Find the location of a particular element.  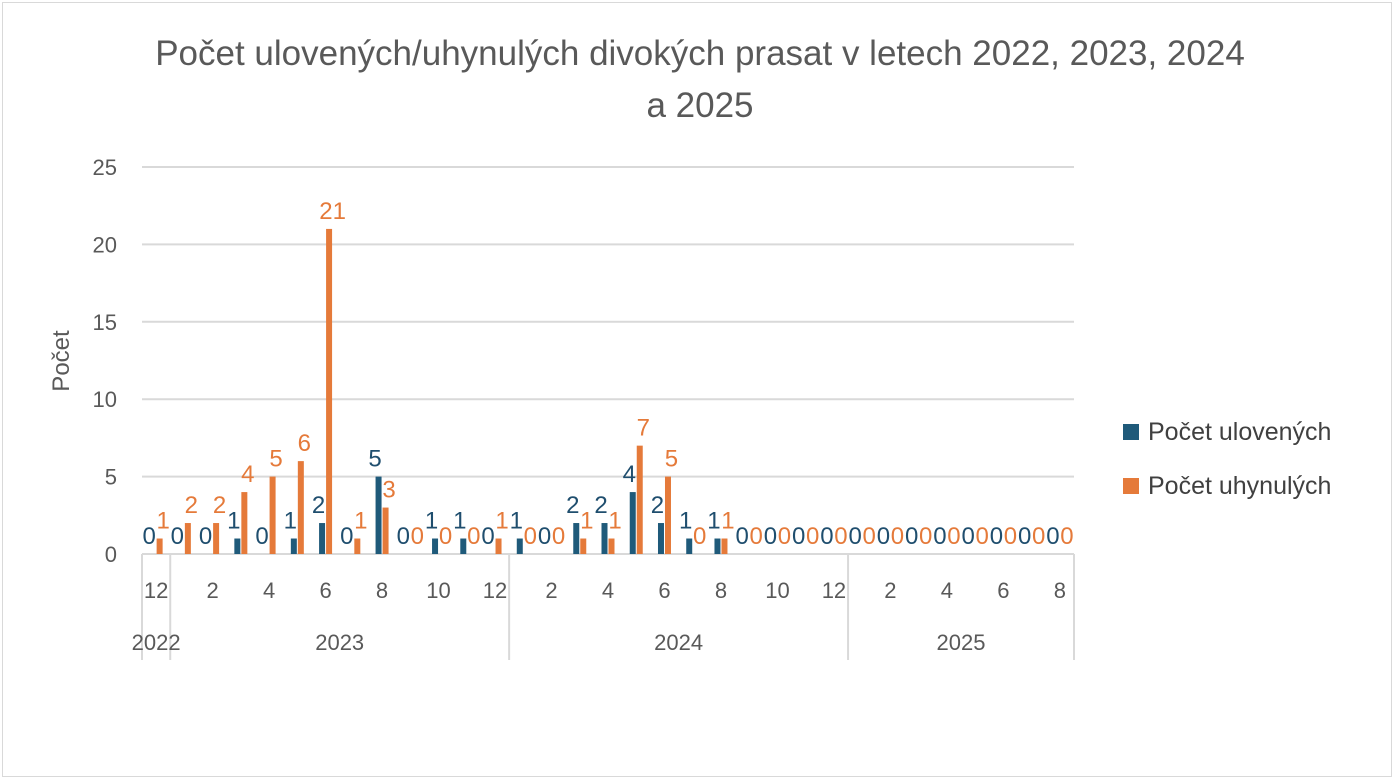

data-label-uhynul: 4 is located at coordinates (247, 474).